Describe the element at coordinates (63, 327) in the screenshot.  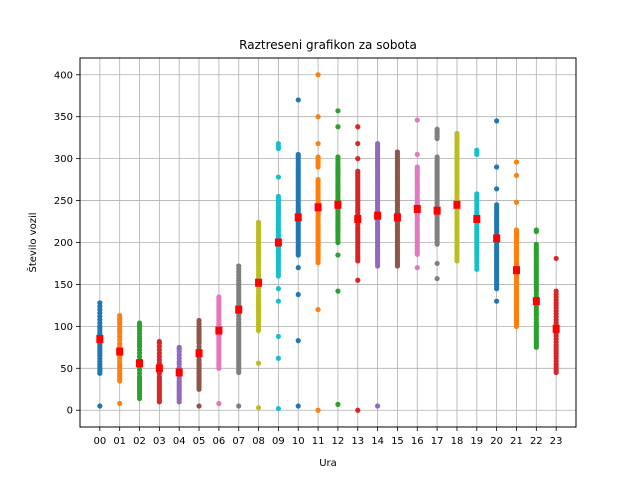
I see `y-tick-label: 100` at that location.